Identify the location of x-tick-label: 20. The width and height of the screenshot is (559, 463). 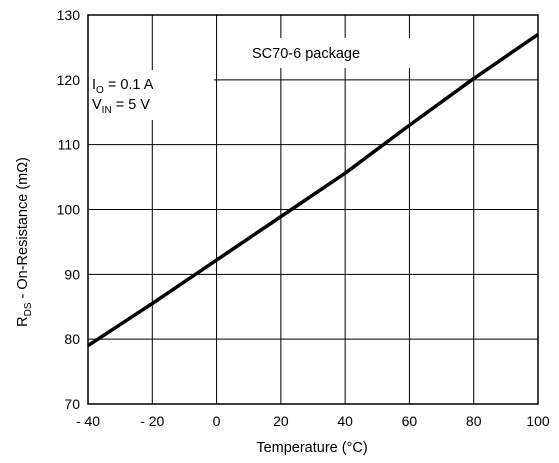
(281, 421).